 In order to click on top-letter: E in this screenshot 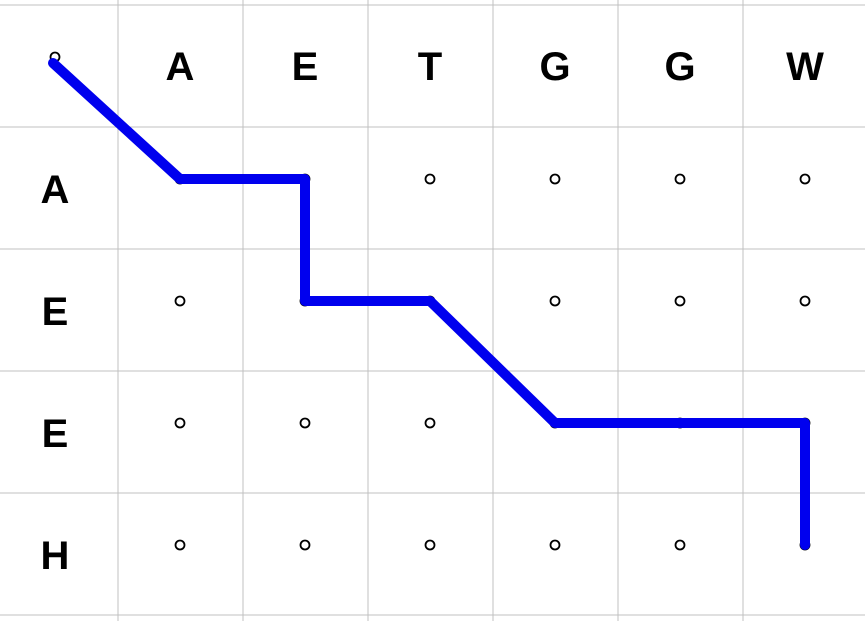, I will do `click(305, 67)`.